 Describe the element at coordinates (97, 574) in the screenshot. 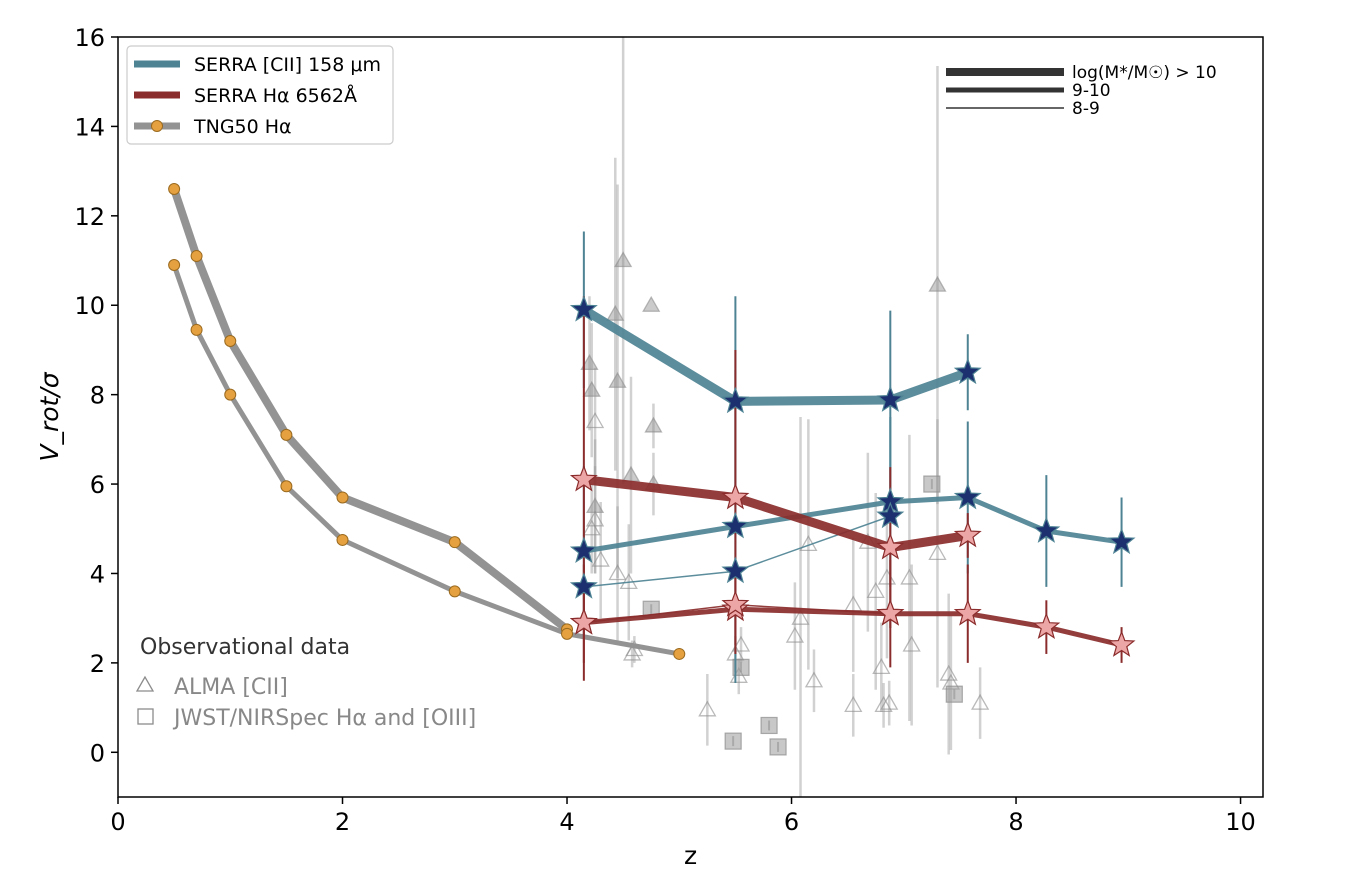

I see `y-tick-label: 4` at that location.